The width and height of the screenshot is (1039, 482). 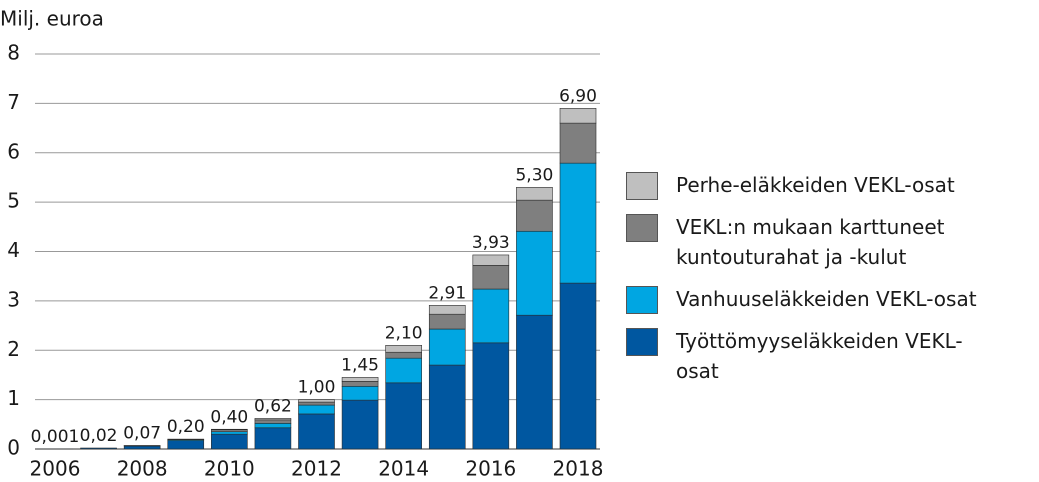 What do you see at coordinates (13, 299) in the screenshot?
I see `y-tick-label: 3` at bounding box center [13, 299].